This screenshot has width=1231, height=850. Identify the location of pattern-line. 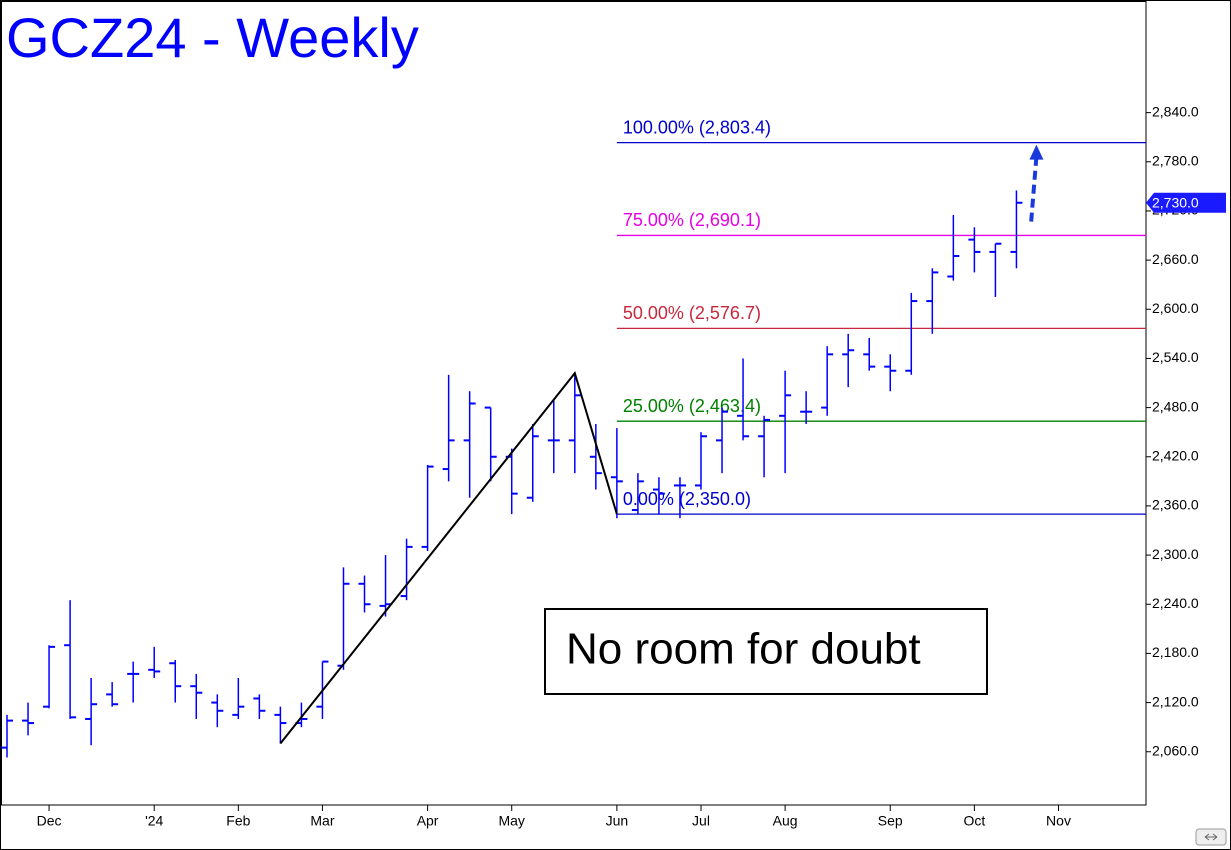
(448, 558).